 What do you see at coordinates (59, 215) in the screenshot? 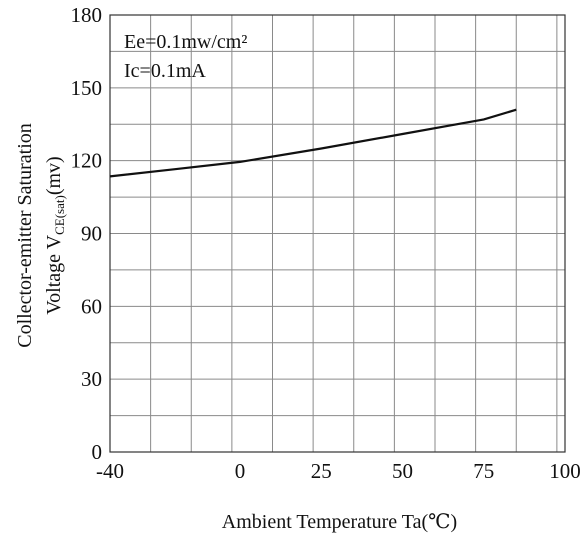
I see `y-axis-title-subscript: CE(sat)` at bounding box center [59, 215].